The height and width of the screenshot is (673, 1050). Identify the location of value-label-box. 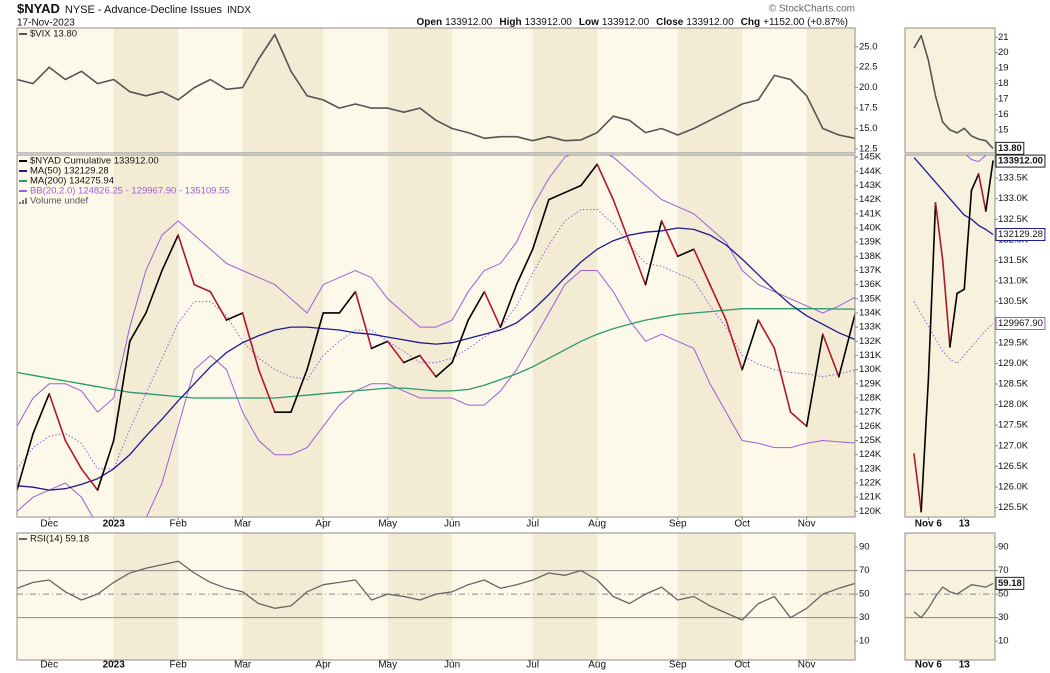
(1020, 324).